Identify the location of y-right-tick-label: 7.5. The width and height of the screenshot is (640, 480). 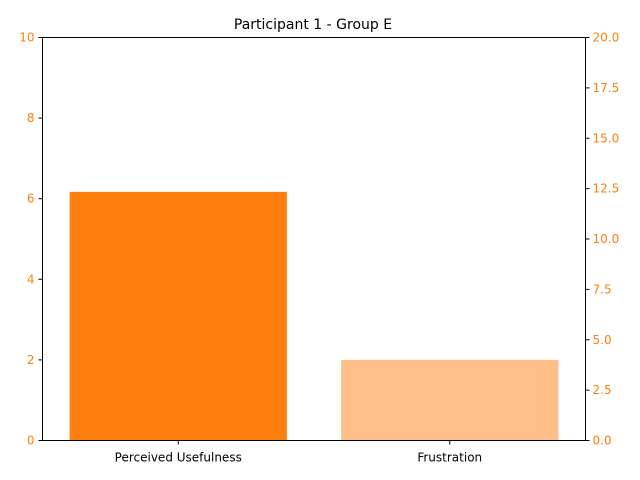
(602, 289).